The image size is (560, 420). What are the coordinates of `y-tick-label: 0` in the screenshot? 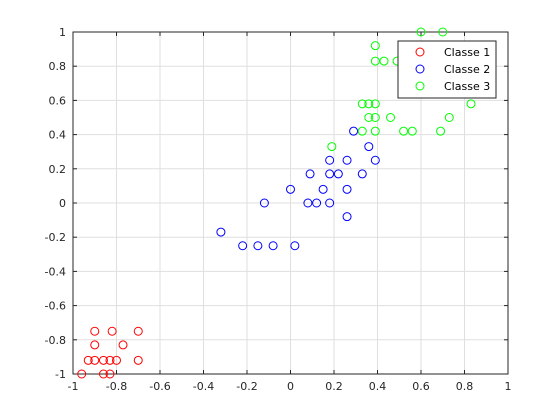 It's located at (62, 203).